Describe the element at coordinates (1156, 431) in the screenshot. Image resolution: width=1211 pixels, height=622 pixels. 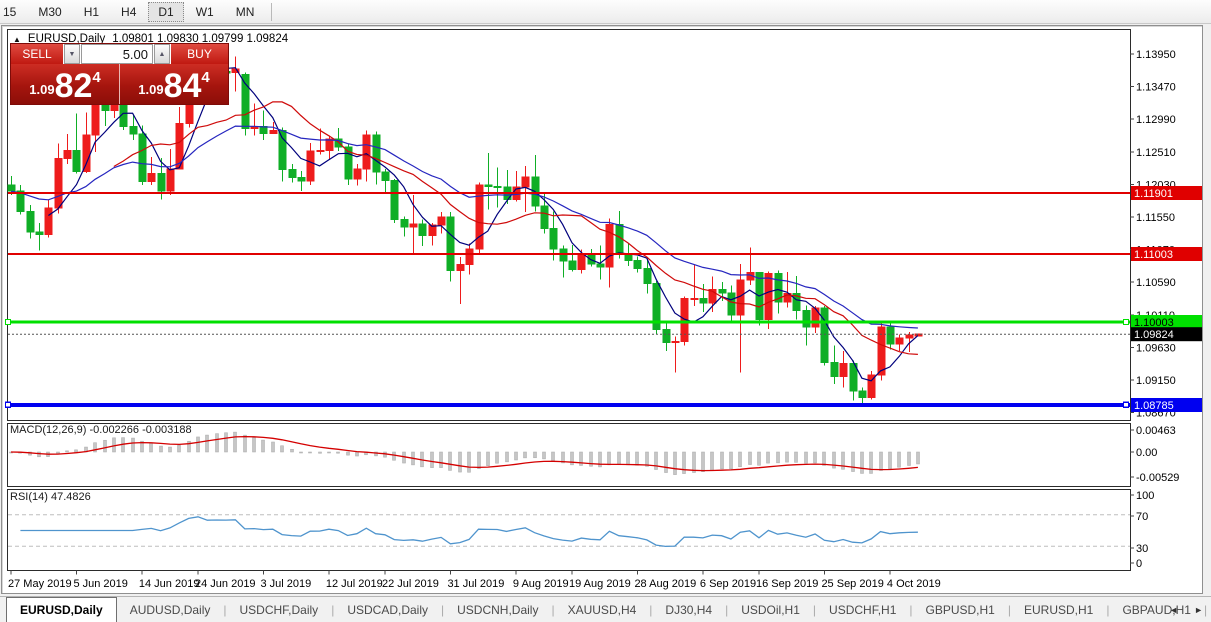
I see `svg-text: 0.00463` at that location.